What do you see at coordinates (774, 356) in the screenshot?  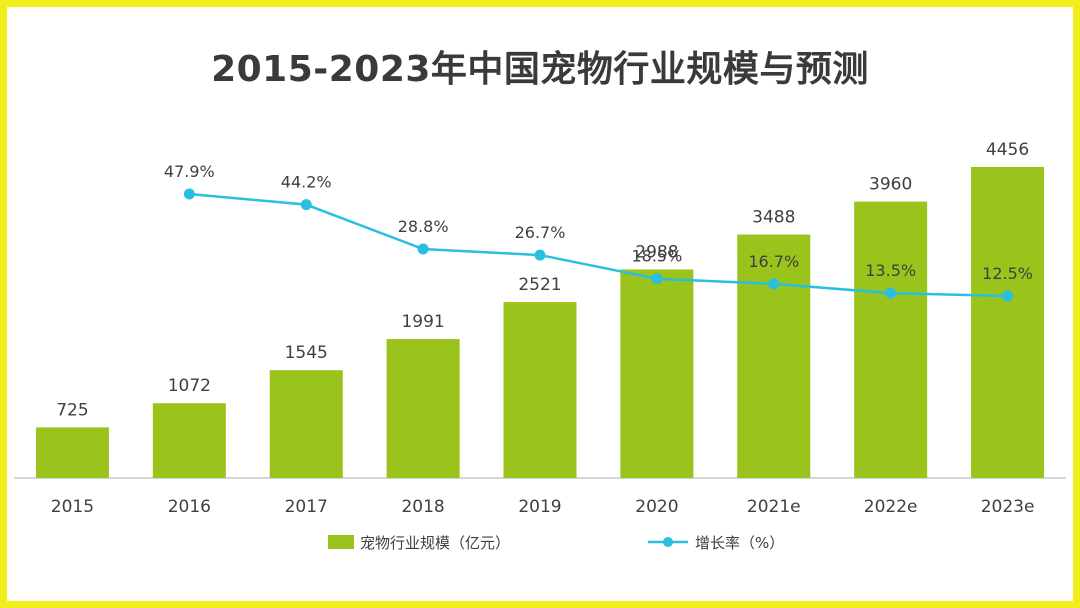 I see `bar-2021e` at bounding box center [774, 356].